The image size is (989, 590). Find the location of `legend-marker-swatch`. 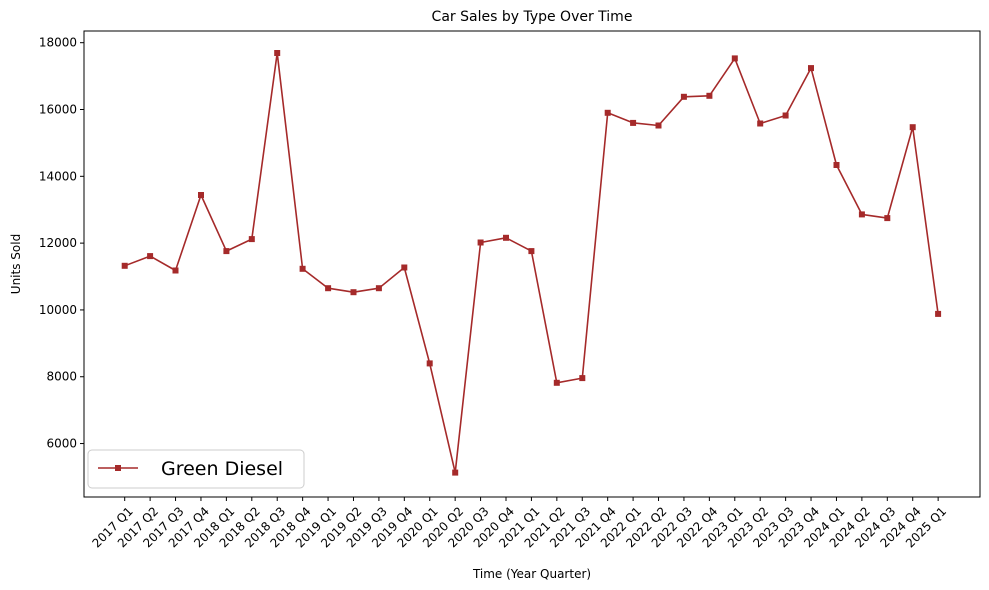

legend-marker-swatch is located at coordinates (118, 468).